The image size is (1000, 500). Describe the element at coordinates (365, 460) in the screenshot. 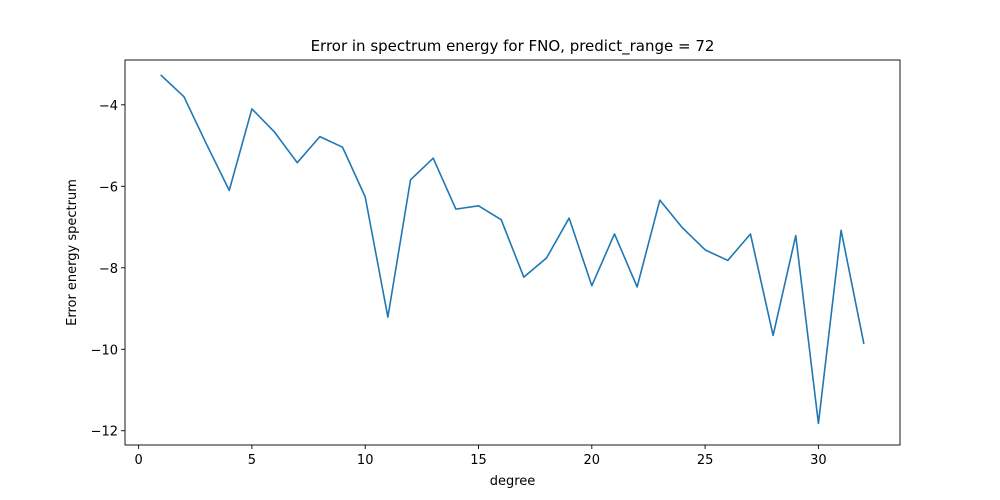

I see `x-tick-label: 10` at that location.